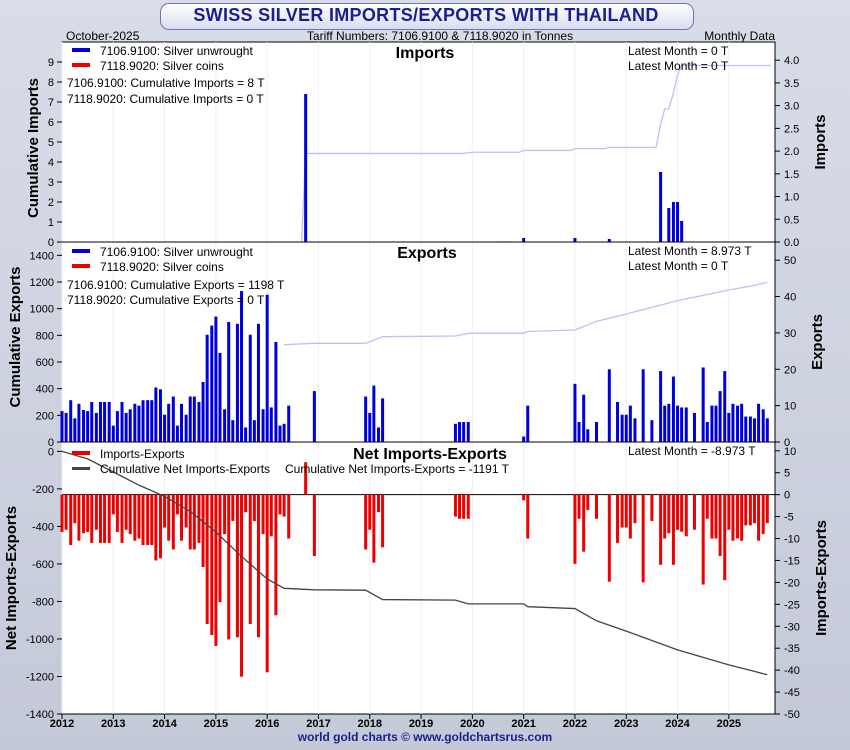  What do you see at coordinates (43, 490) in the screenshot?
I see `left-y-tick-label: -200` at bounding box center [43, 490].